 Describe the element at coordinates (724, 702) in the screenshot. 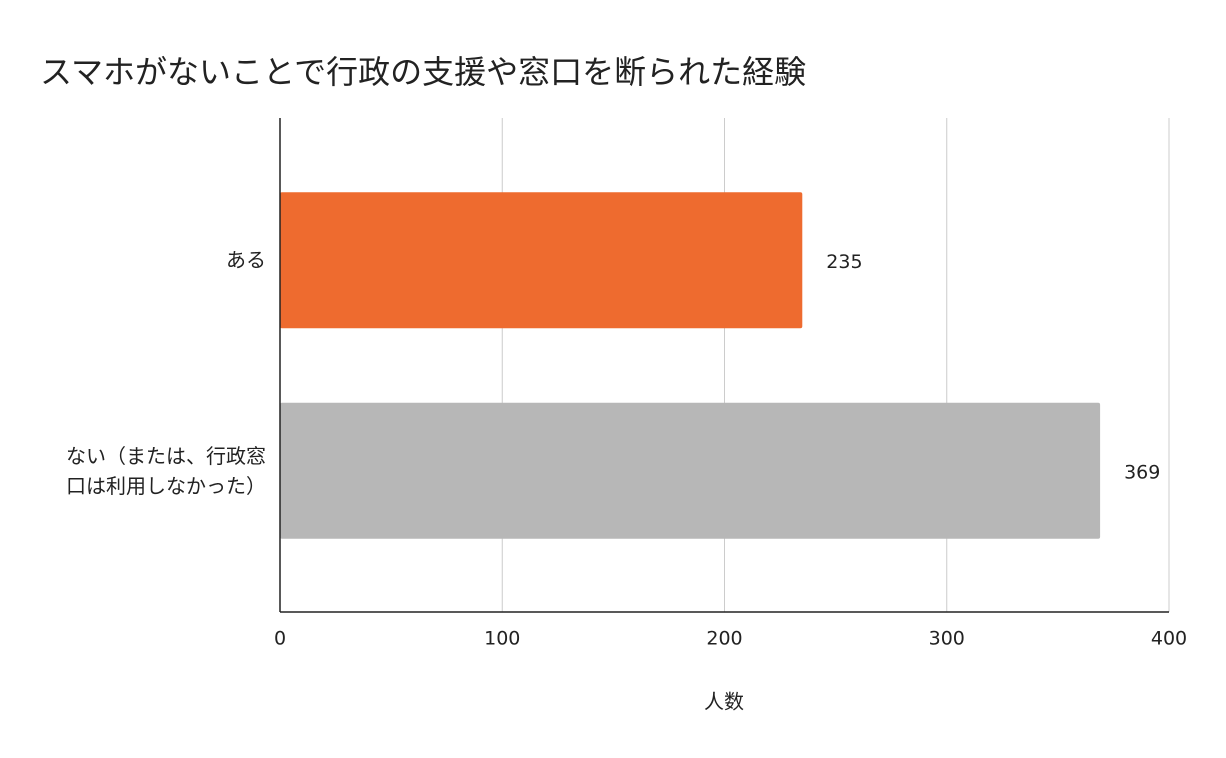

I see `x-axis-label: 人数` at that location.